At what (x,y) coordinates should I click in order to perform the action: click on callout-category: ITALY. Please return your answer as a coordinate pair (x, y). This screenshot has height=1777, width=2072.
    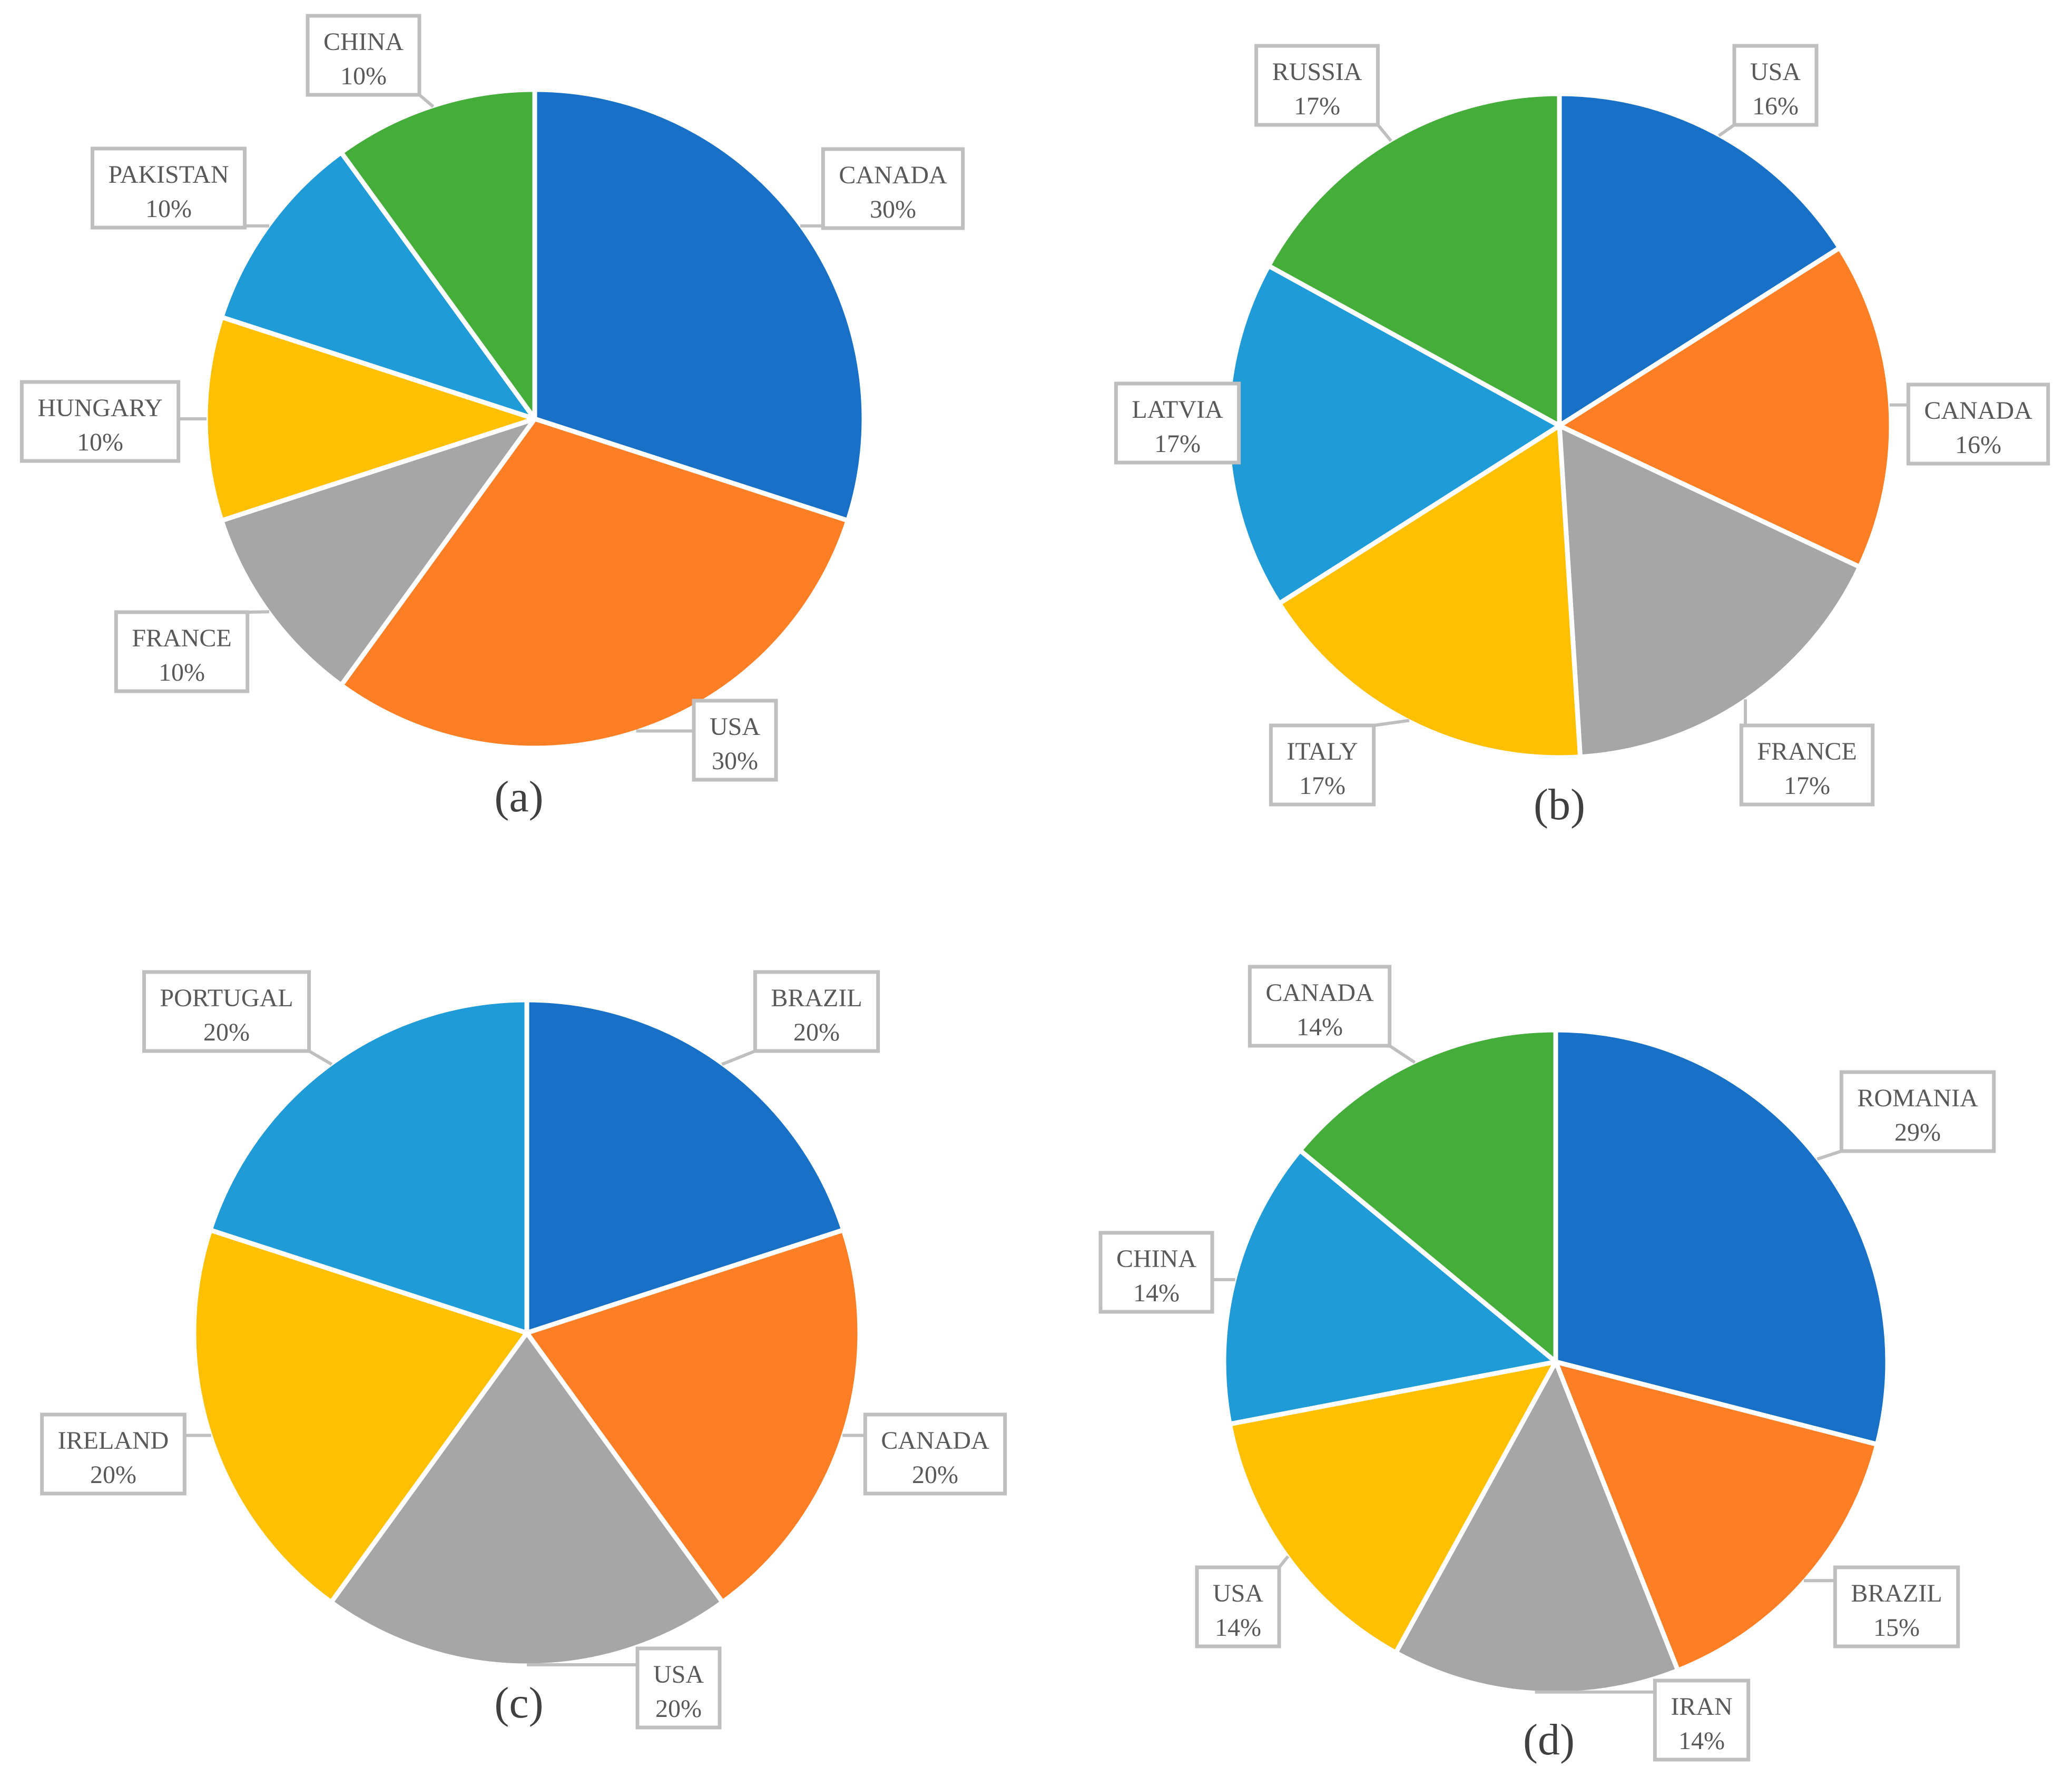
    Looking at the image, I should click on (1322, 751).